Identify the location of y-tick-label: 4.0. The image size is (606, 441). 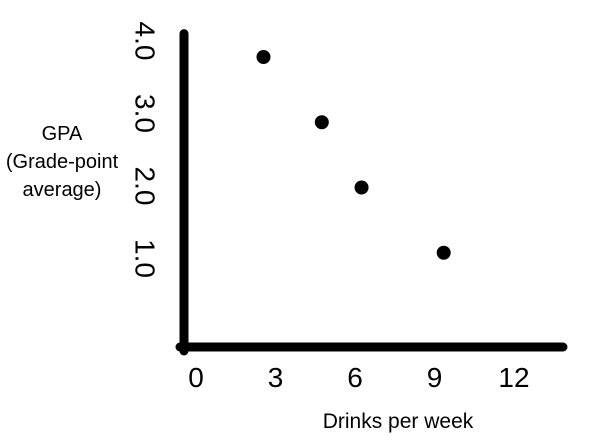
(145, 41).